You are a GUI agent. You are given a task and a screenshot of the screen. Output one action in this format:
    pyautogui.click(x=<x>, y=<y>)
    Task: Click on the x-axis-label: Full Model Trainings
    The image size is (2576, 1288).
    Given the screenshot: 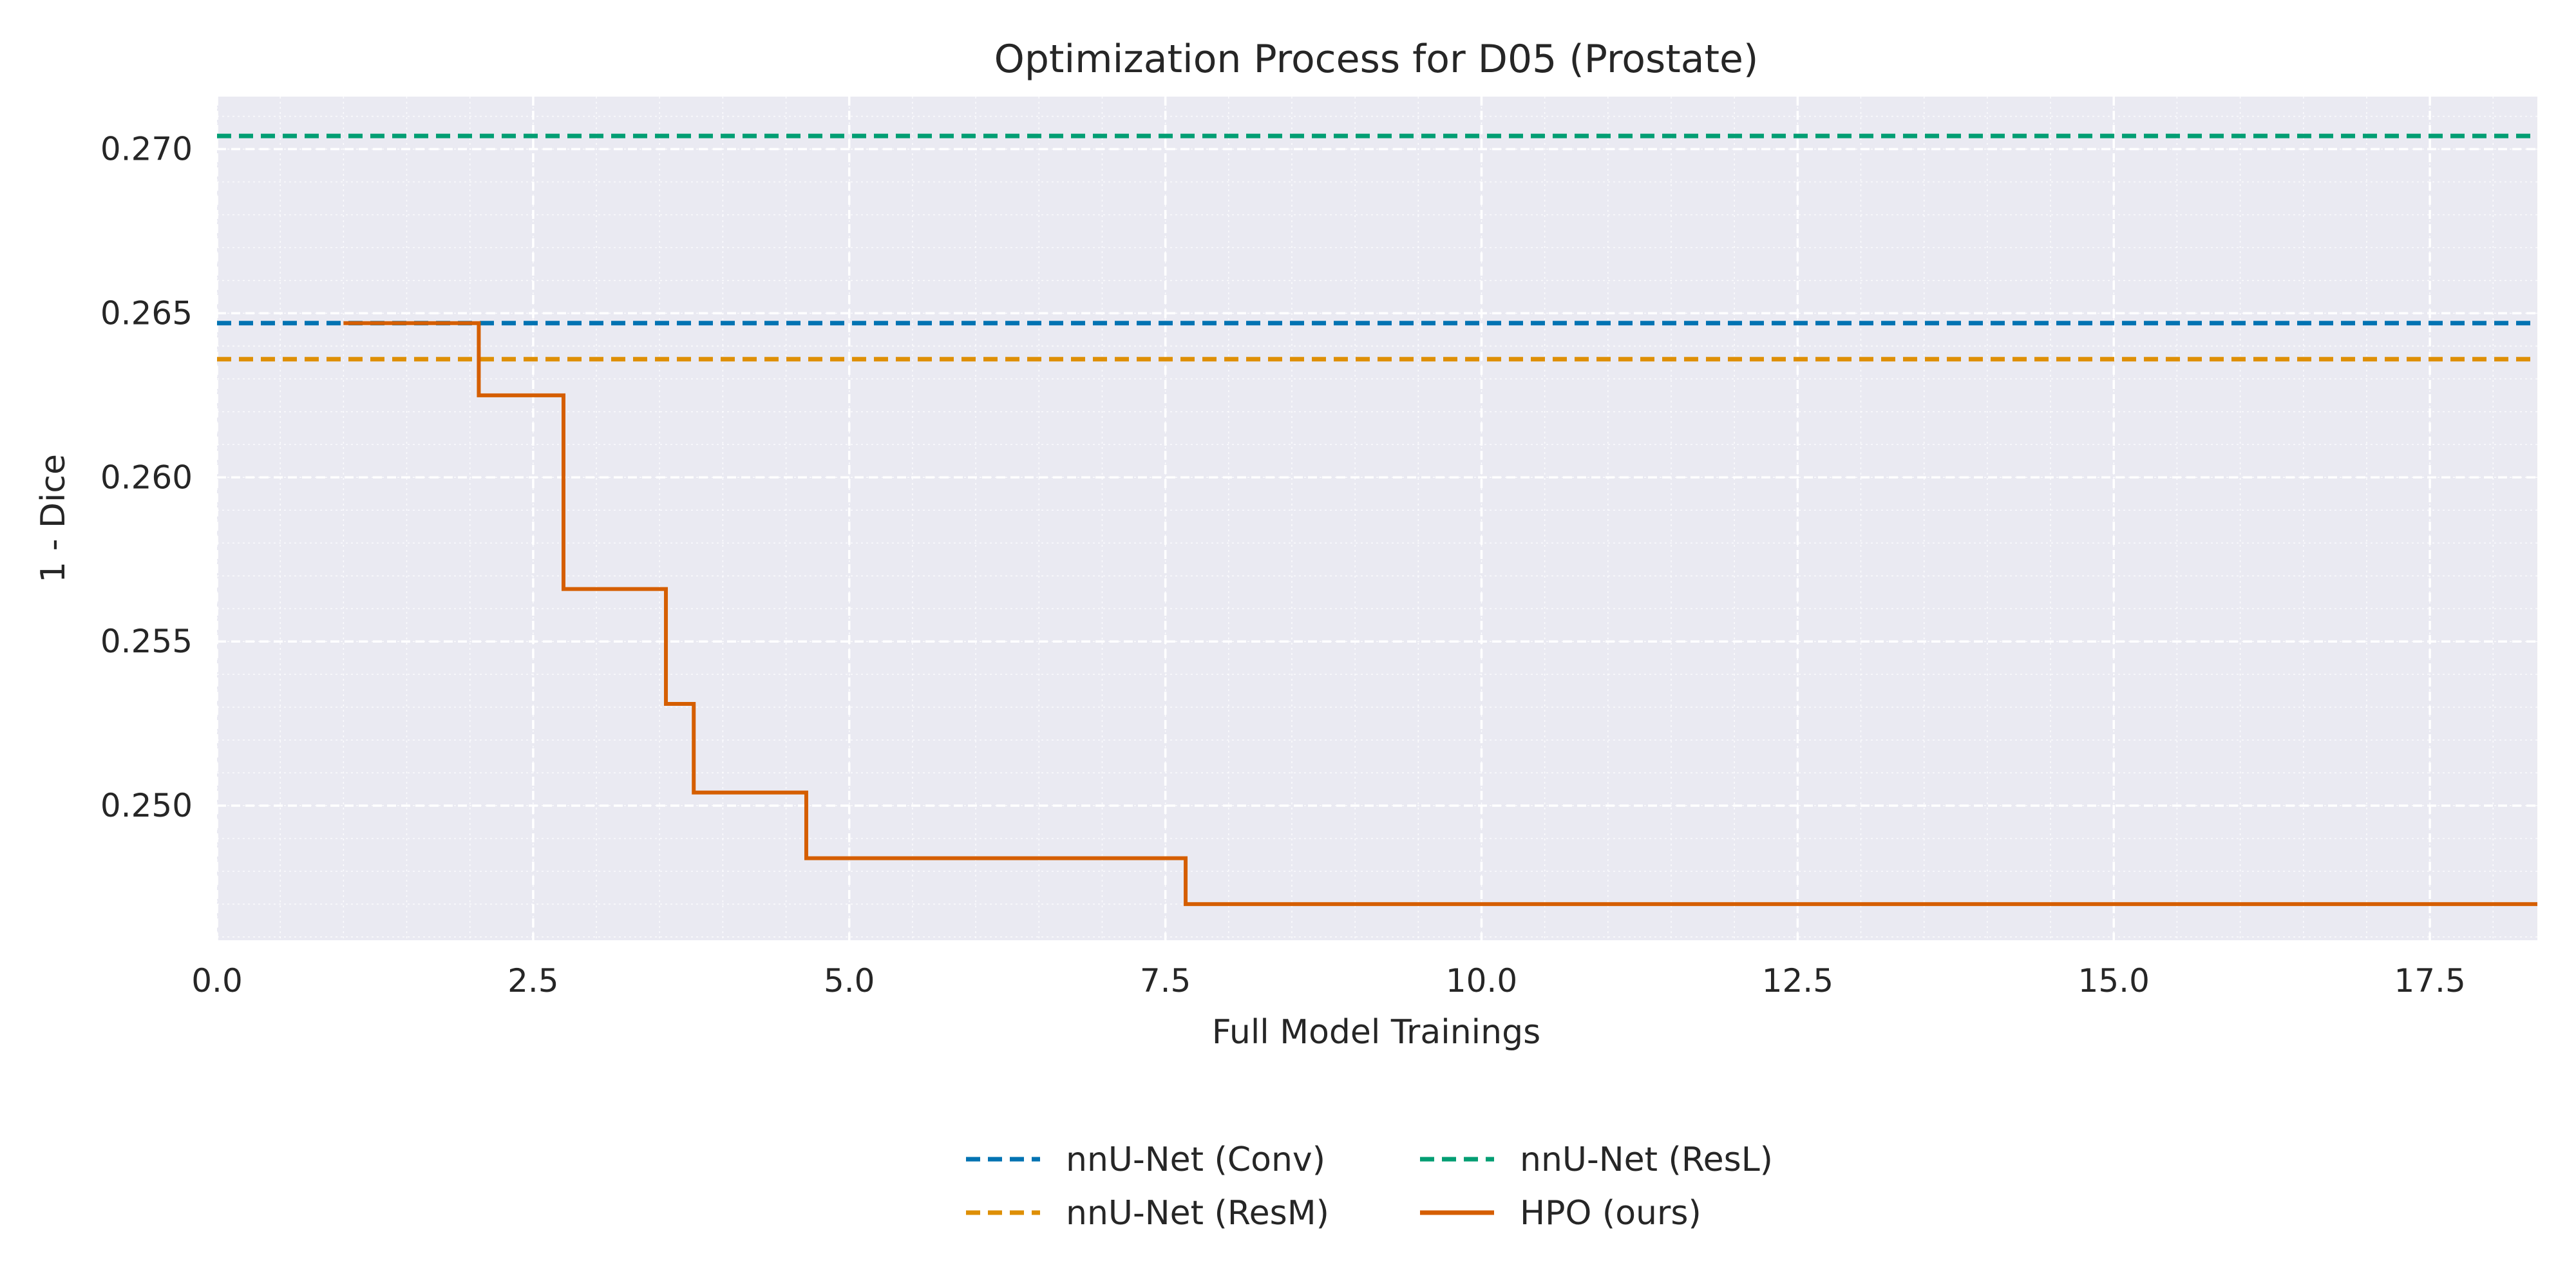 What is the action you would take?
    pyautogui.click(x=1376, y=1032)
    